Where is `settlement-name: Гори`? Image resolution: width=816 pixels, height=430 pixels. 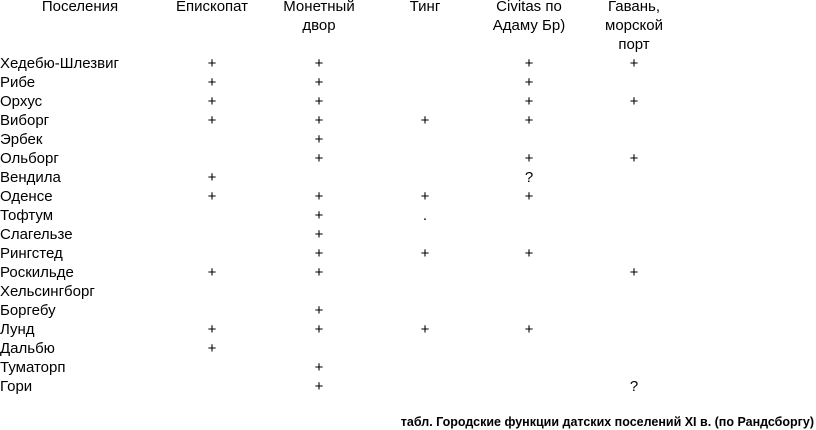 settlement-name: Гори is located at coordinates (16, 386).